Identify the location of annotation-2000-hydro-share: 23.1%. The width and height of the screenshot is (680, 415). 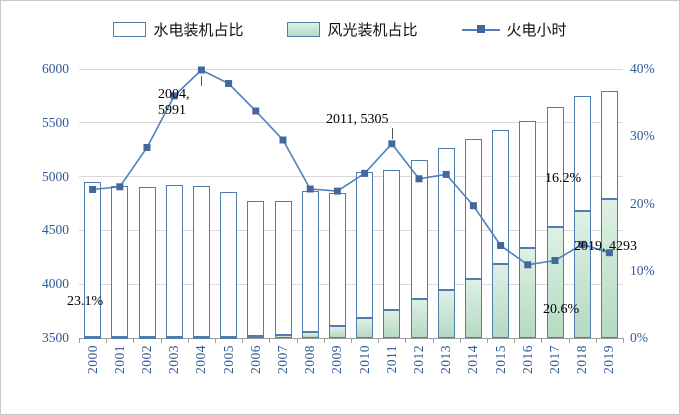
(85, 301).